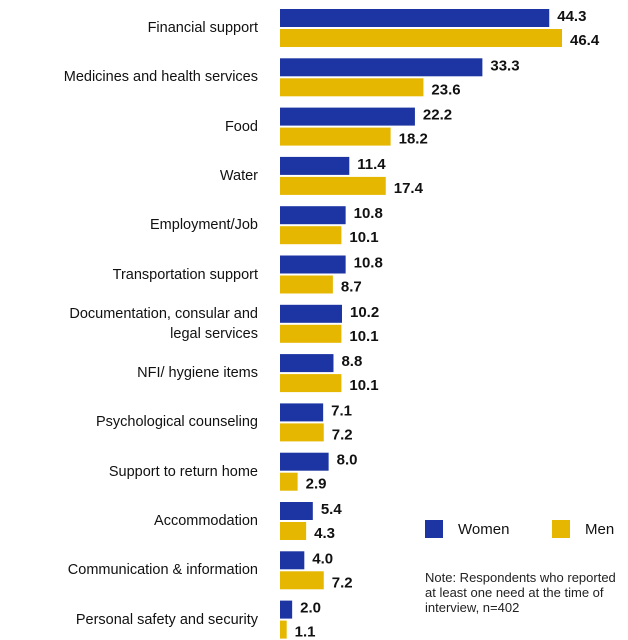  What do you see at coordinates (176, 422) in the screenshot?
I see `category-label: Psychological counseling` at bounding box center [176, 422].